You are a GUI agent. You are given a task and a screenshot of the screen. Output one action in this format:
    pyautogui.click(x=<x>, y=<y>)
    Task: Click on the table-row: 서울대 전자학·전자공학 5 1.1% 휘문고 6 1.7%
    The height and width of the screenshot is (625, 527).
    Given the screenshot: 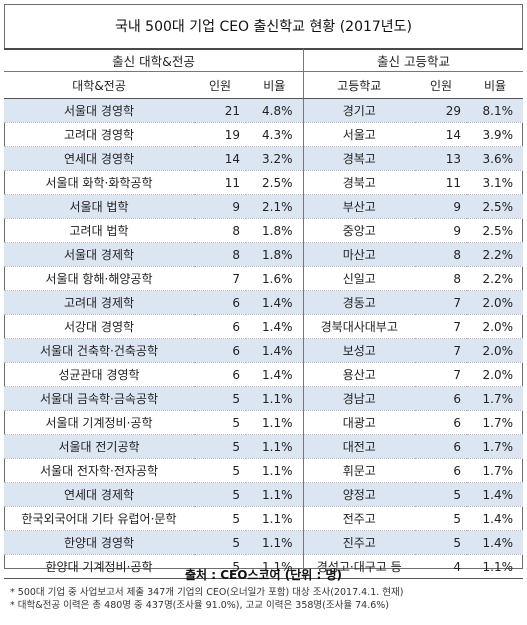 What is the action you would take?
    pyautogui.click(x=263, y=470)
    